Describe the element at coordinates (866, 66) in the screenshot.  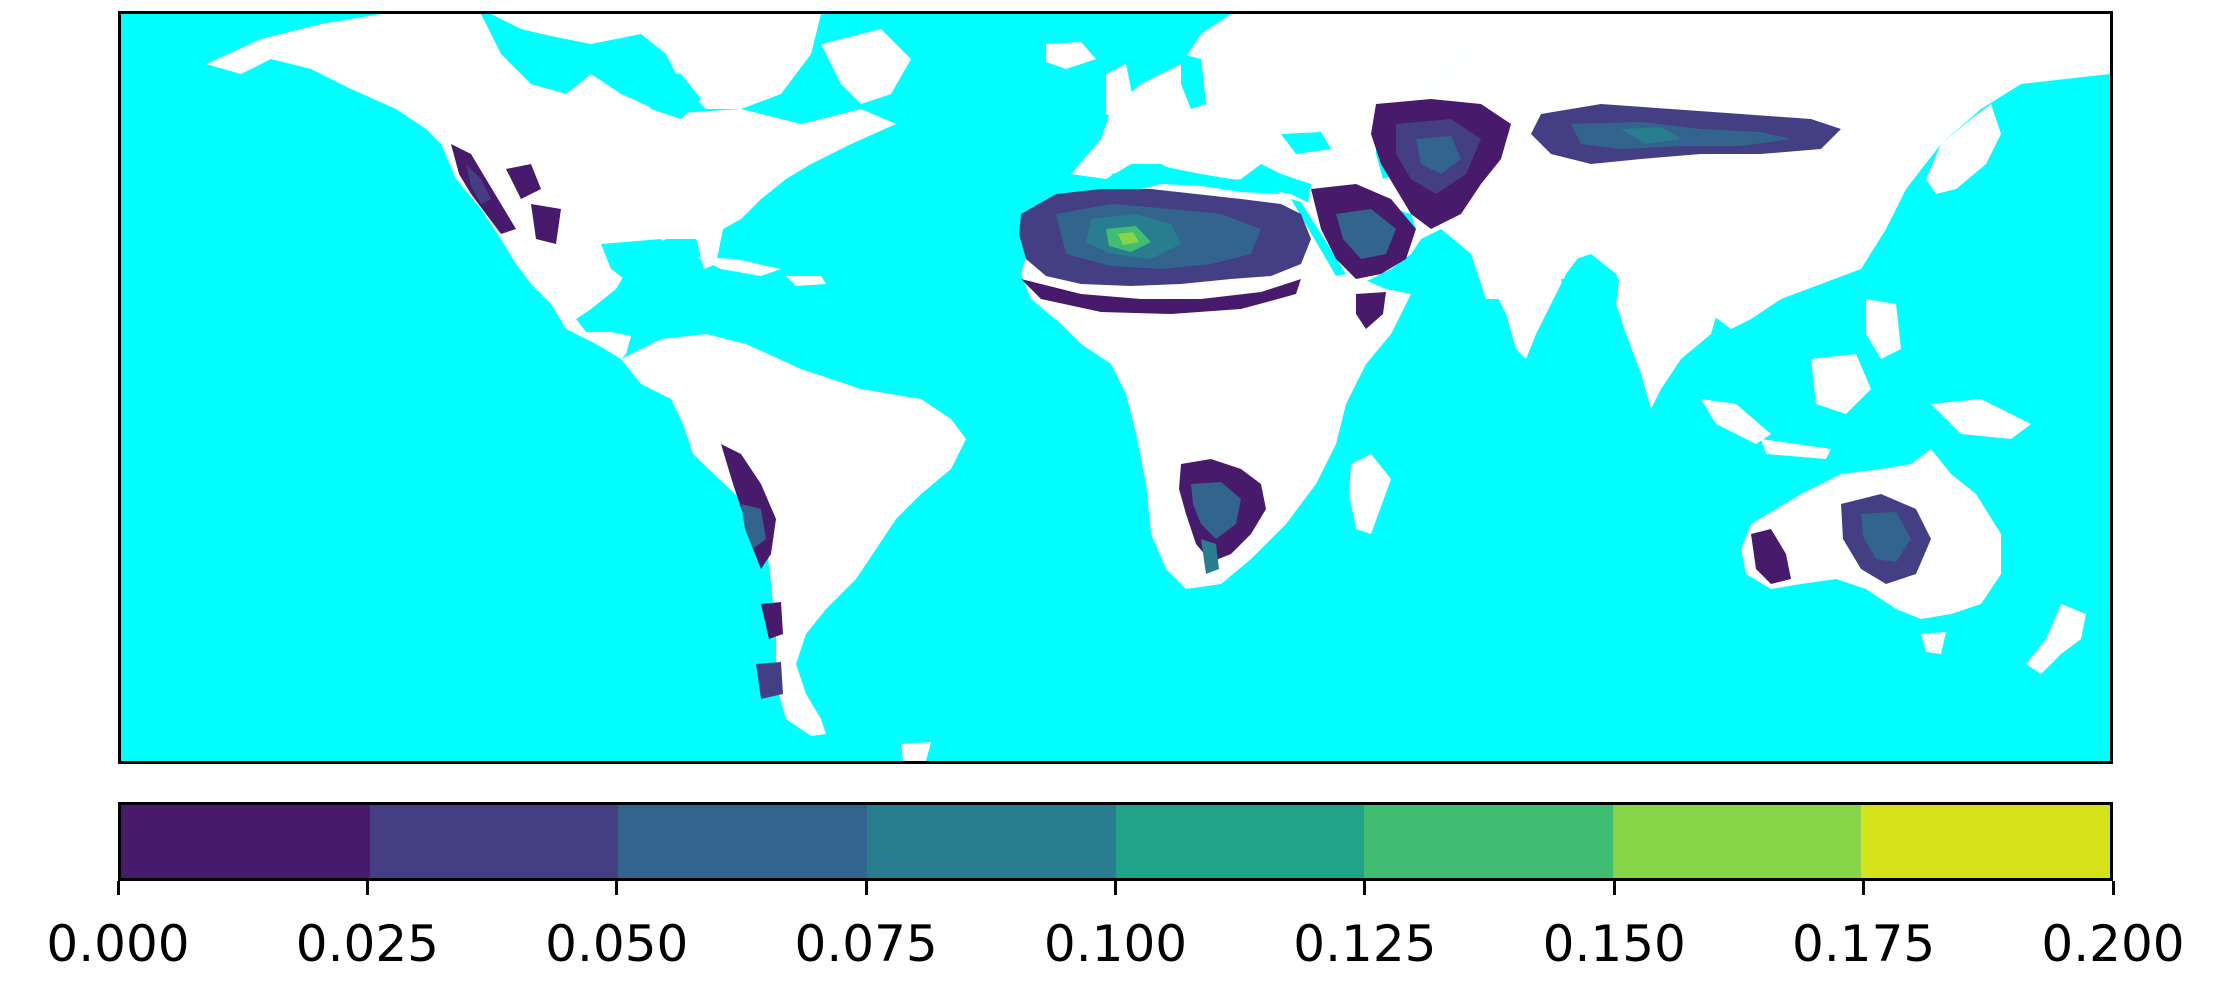
I see `land-baffin` at that location.